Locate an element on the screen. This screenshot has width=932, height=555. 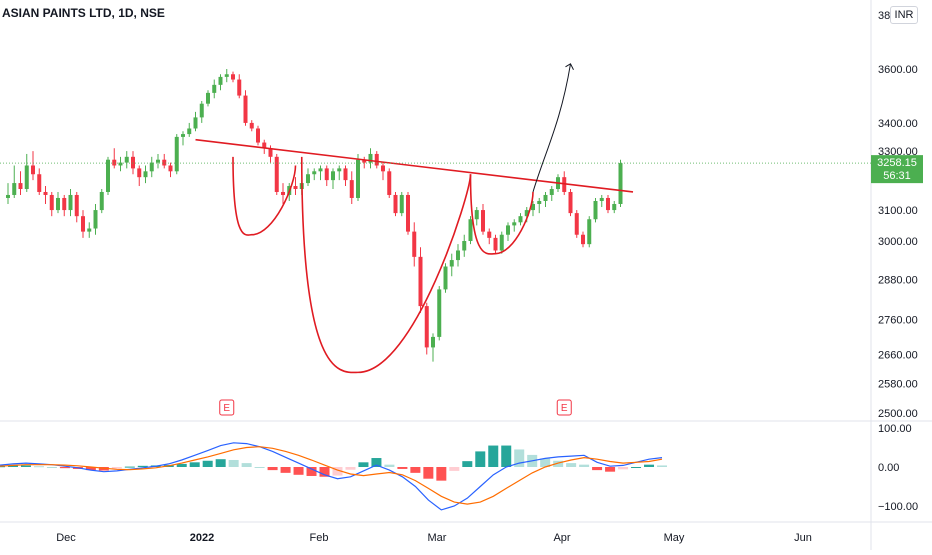
time-axis: Dec 2022 Feb Mar Apr May Jun is located at coordinates (434, 538).